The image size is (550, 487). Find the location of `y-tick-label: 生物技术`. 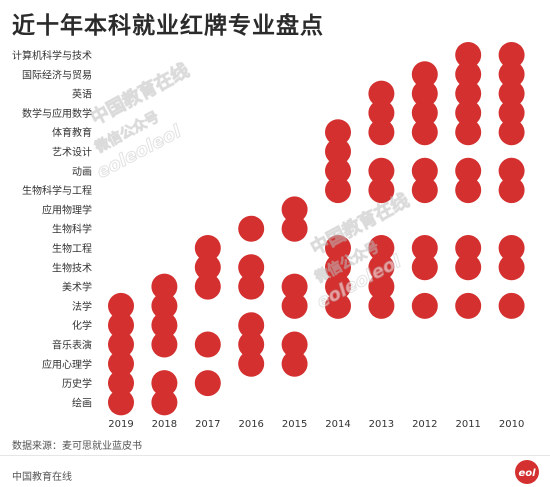

y-tick-label: 生物技术 is located at coordinates (72, 267).